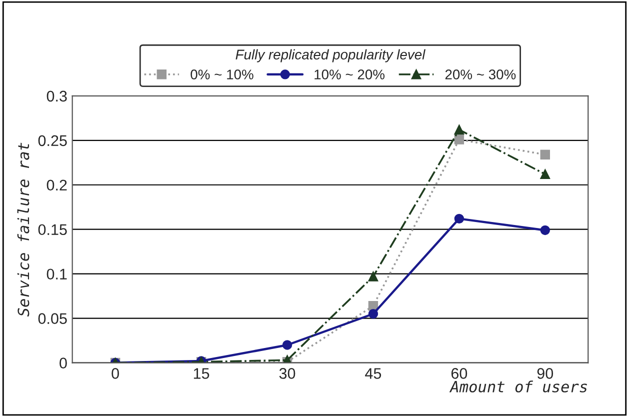 The image size is (629, 417). I want to click on x-tick-label: 45, so click(373, 373).